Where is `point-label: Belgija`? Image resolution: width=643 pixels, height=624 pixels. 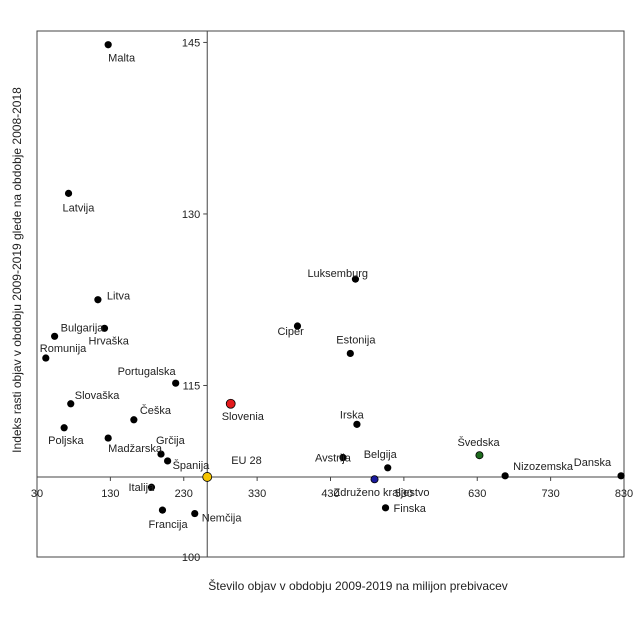
point-label: Belgija is located at coordinates (381, 455).